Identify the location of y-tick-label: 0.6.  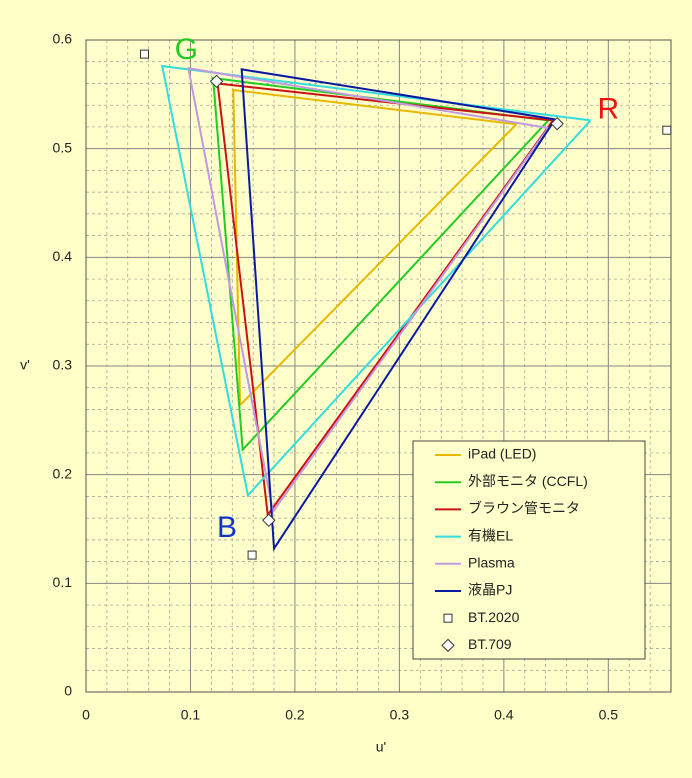
(63, 39).